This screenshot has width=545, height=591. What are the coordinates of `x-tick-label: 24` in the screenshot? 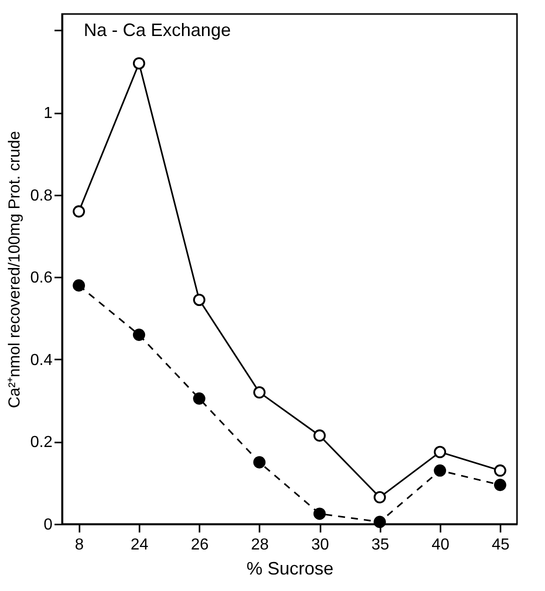 It's located at (139, 545).